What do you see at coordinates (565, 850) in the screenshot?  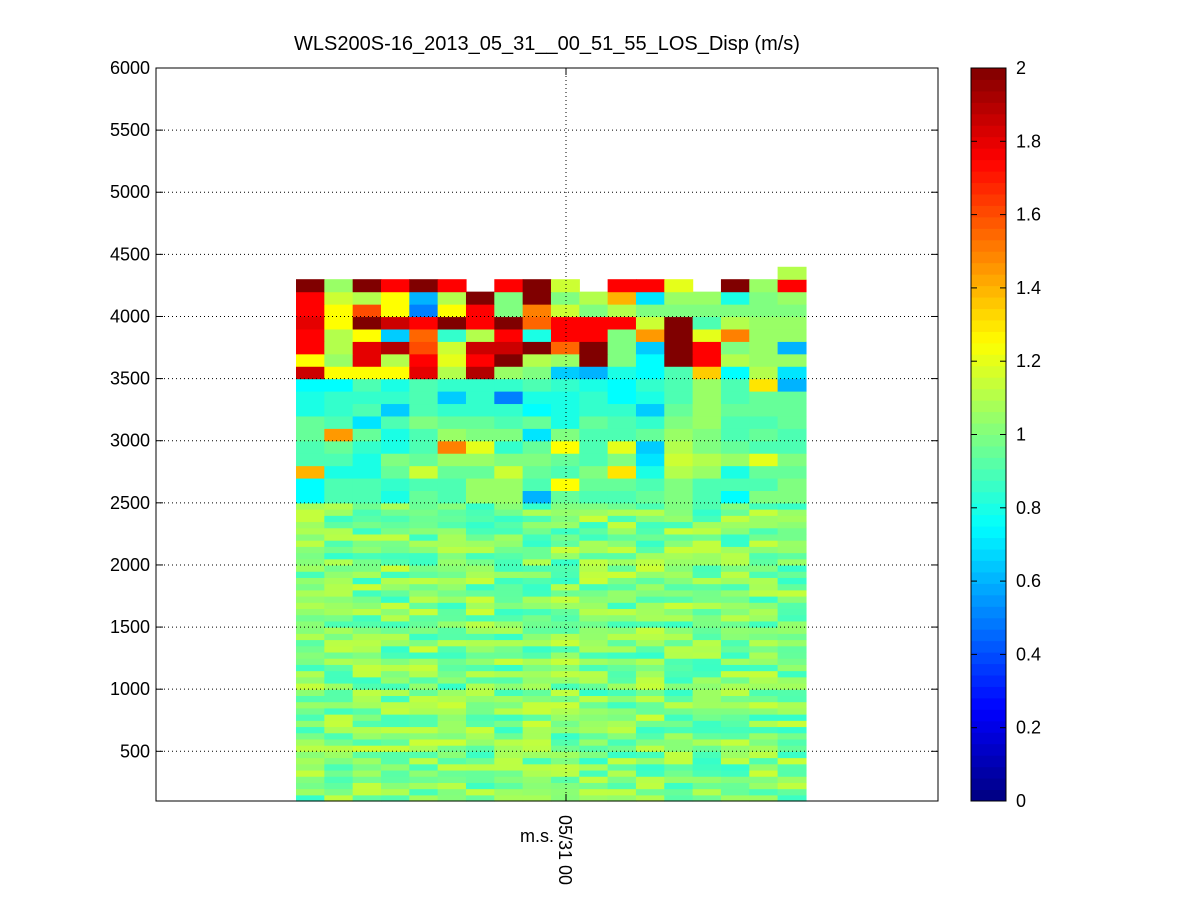 I see `x-tick-label: 05/31 00` at bounding box center [565, 850].